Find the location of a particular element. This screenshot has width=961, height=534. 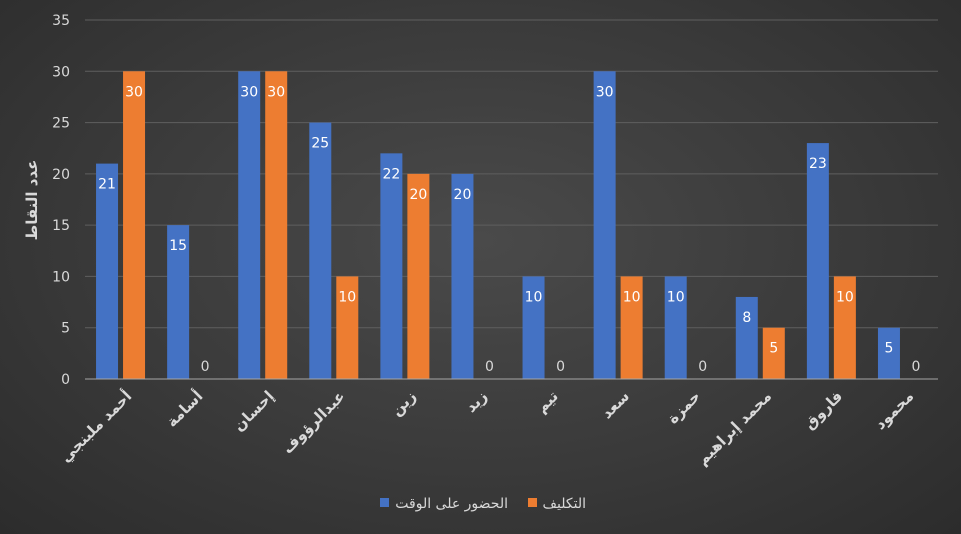

y-tick-label: 25 is located at coordinates (61, 124).